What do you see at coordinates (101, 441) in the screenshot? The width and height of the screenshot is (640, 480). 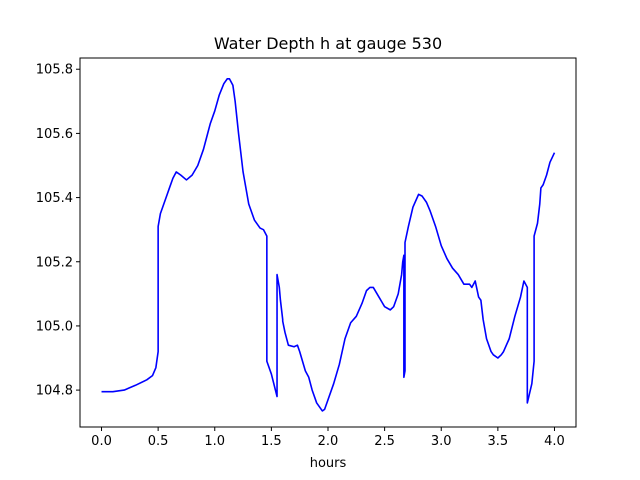 I see `x-tick-label: 0.0` at bounding box center [101, 441].